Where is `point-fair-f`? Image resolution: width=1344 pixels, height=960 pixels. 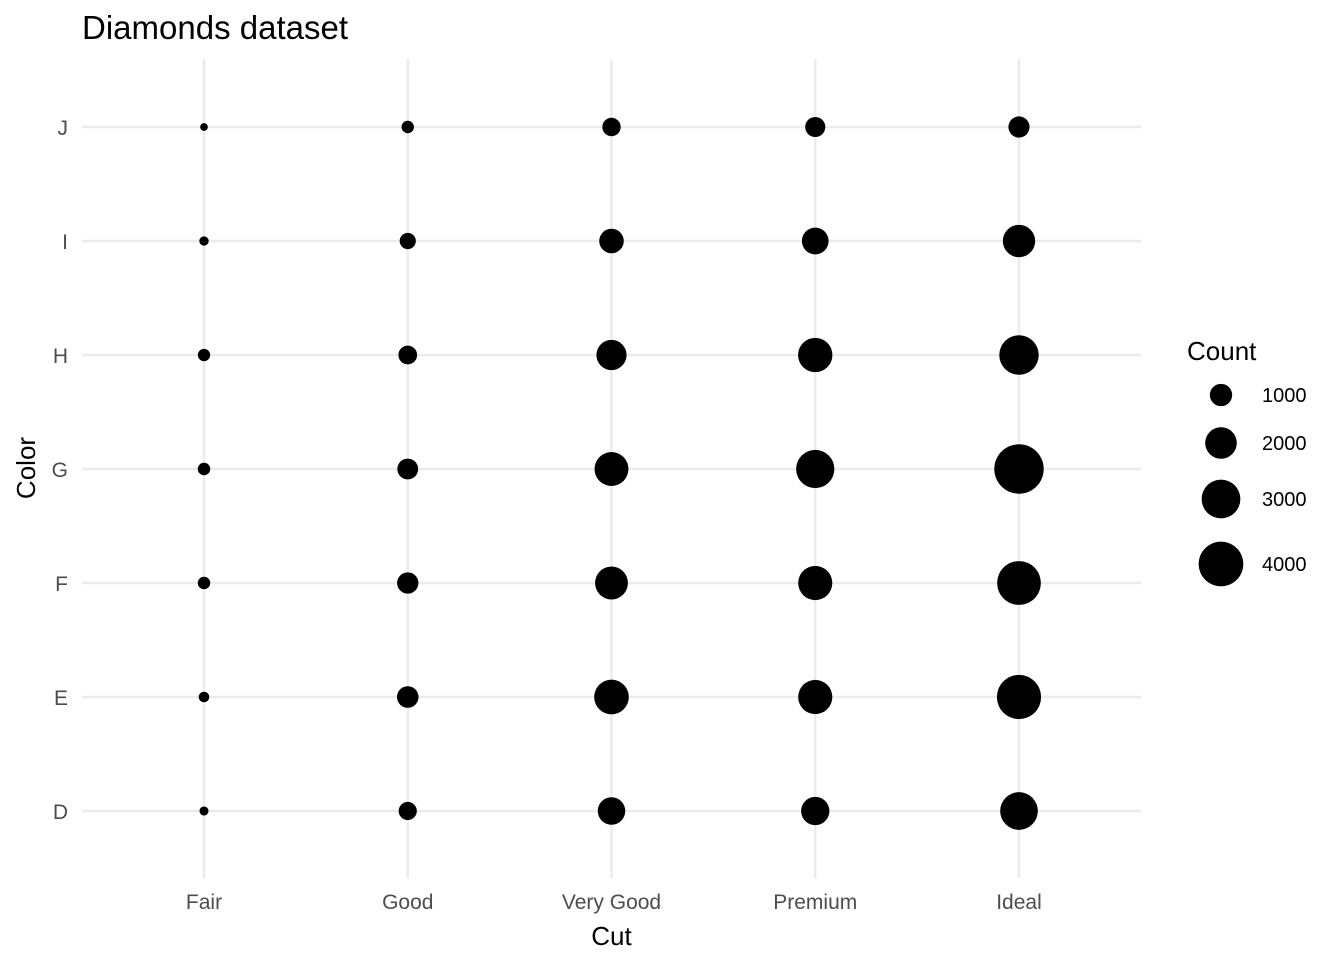 point-fair-f is located at coordinates (204, 583).